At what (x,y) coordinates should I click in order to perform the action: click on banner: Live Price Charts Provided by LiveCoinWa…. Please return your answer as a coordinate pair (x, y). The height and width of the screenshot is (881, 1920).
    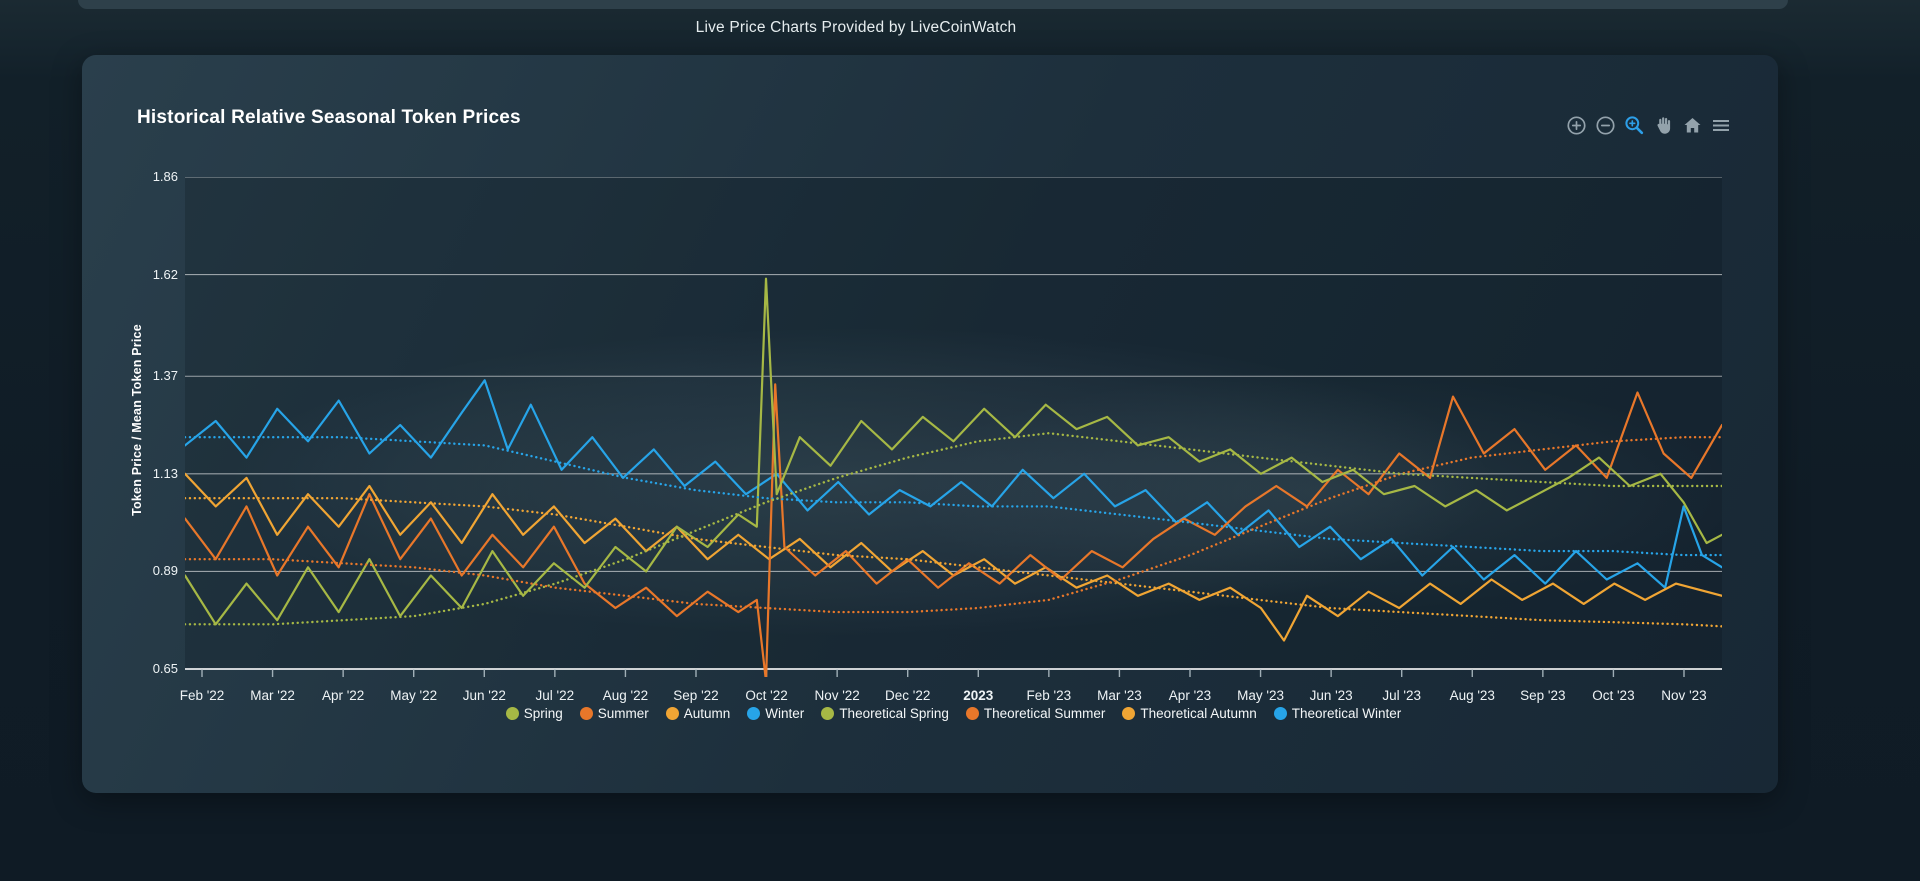
    Looking at the image, I should click on (960, 28).